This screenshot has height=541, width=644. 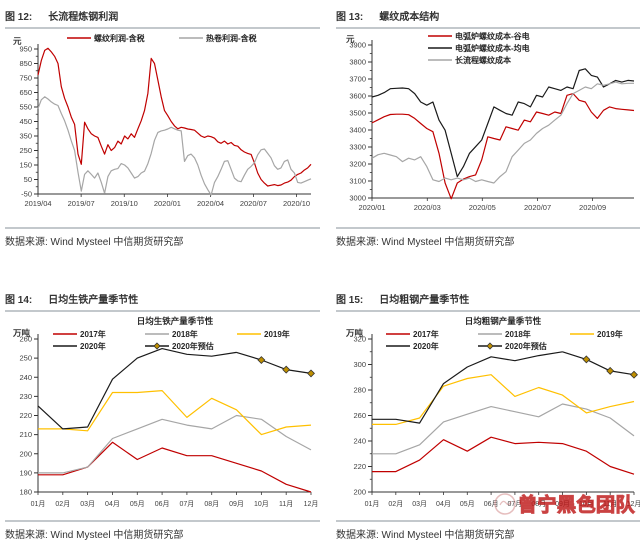 What do you see at coordinates (488, 16) in the screenshot?
I see `figure-header: 图 13: 螺纹成本结构` at bounding box center [488, 16].